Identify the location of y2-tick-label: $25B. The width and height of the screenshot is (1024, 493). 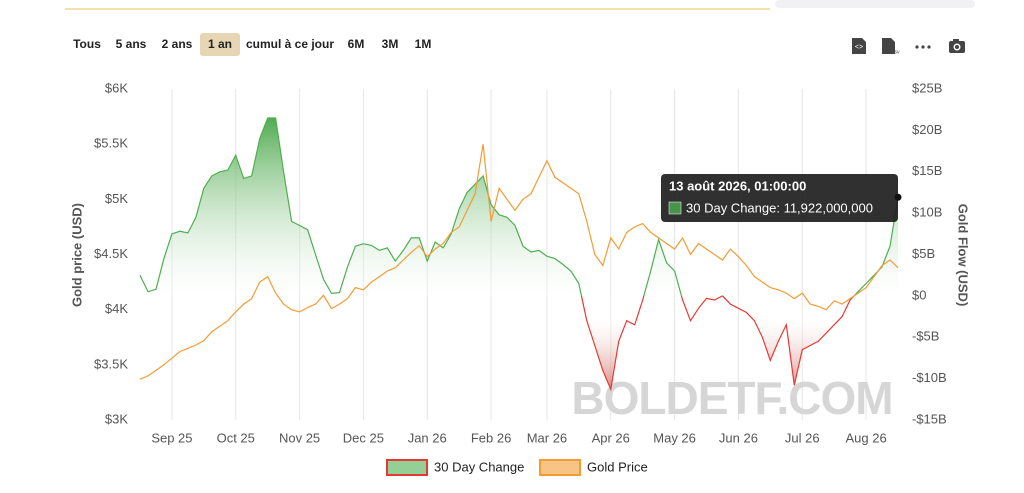
(927, 87).